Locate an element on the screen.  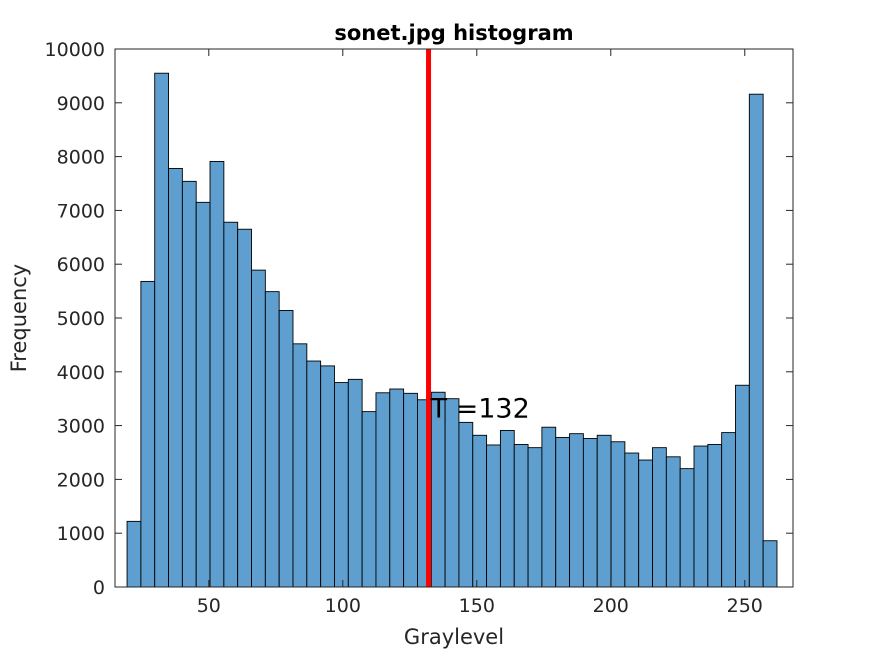
x-axis-label: Graylevel is located at coordinates (454, 637).